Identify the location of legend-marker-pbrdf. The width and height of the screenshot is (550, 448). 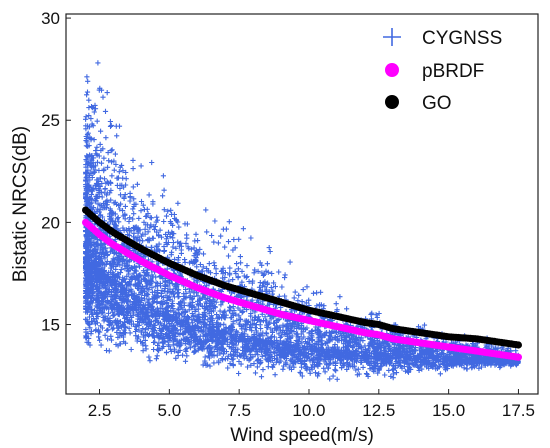
(392, 70).